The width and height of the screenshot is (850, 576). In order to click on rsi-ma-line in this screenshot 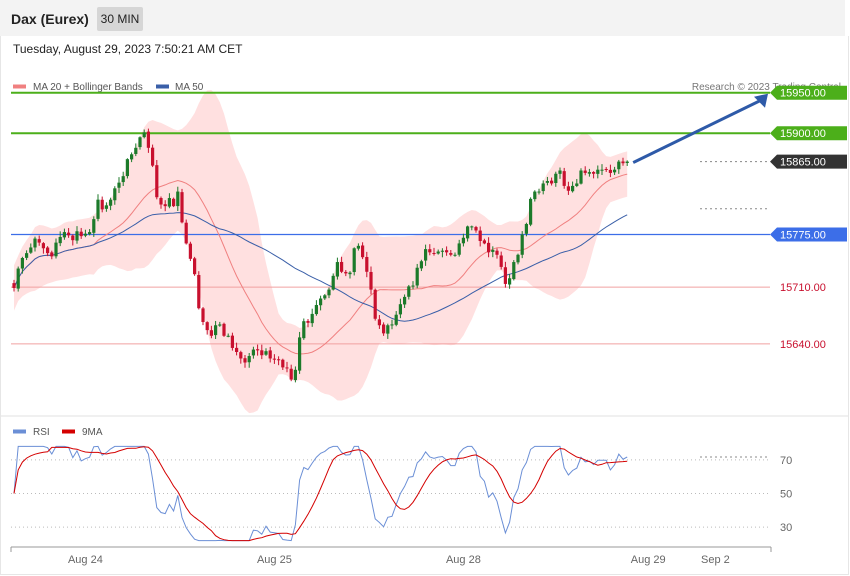, I will do `click(320, 494)`.